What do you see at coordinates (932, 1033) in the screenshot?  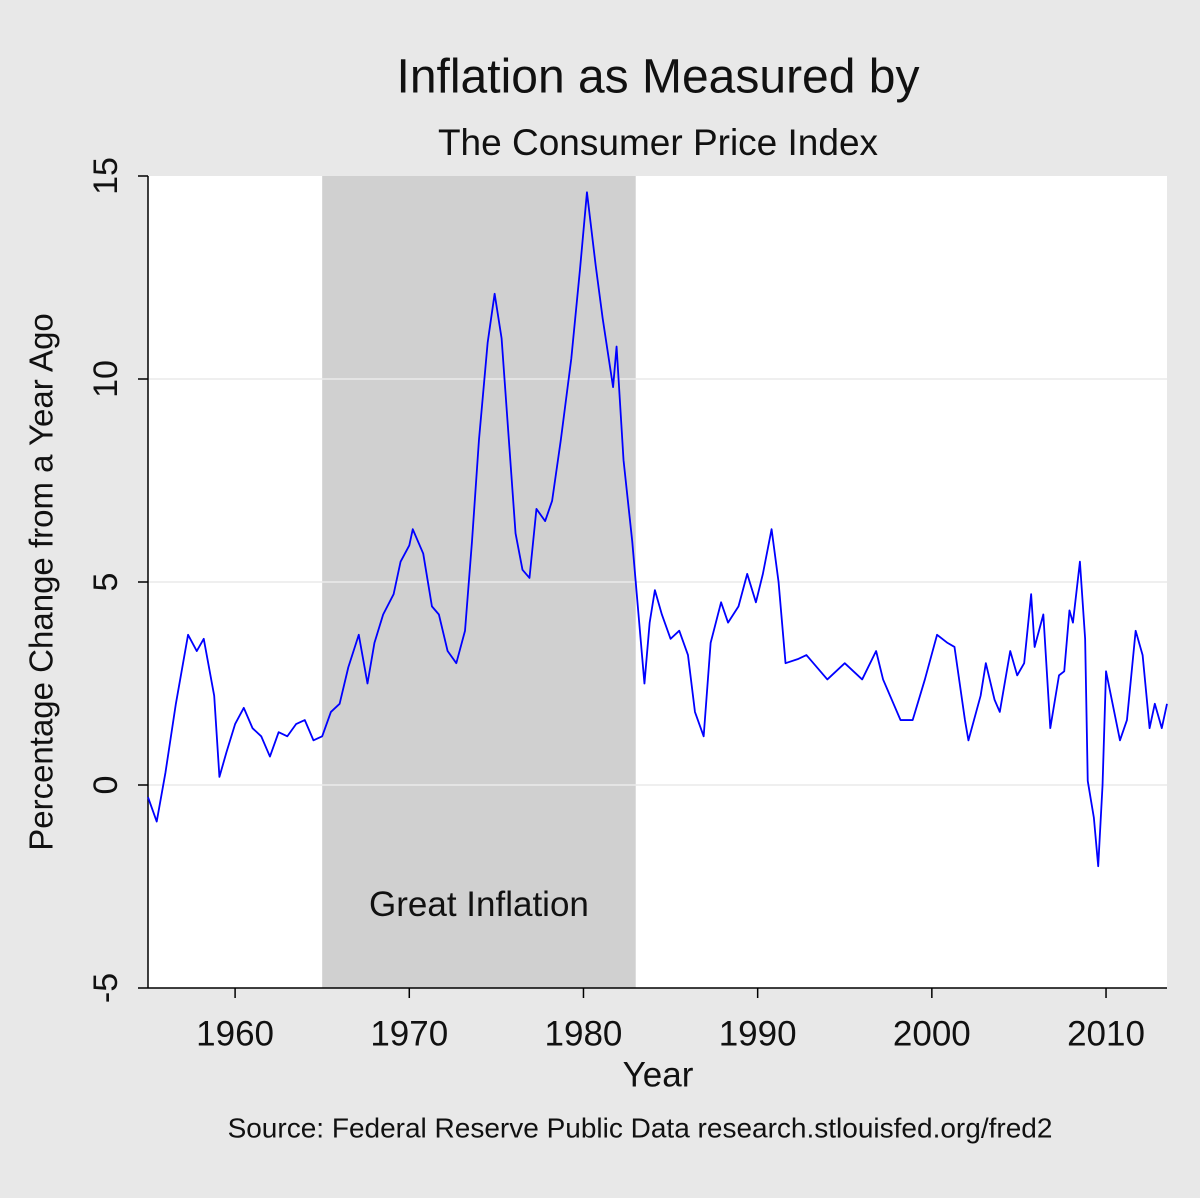 I see `x-tick-label: 2000` at bounding box center [932, 1033].